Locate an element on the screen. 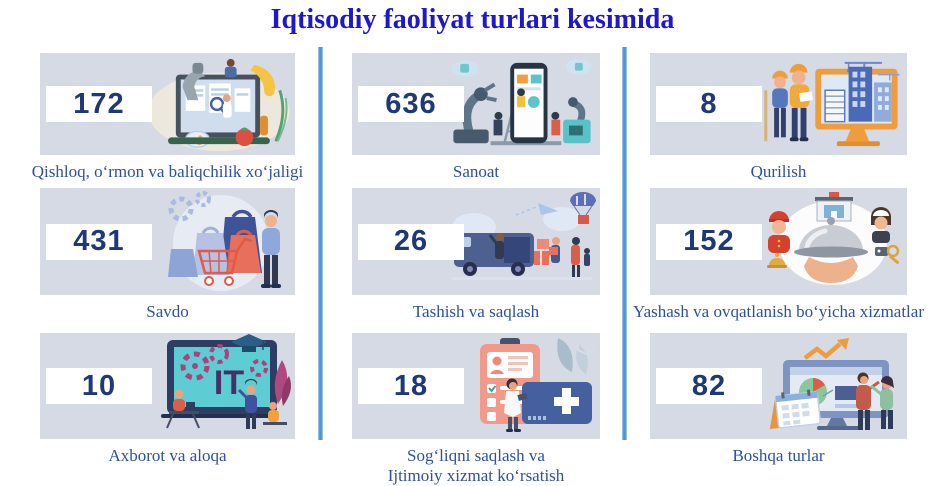 Image resolution: width=945 pixels, height=486 pixels. card-panel: 152 is located at coordinates (778, 241).